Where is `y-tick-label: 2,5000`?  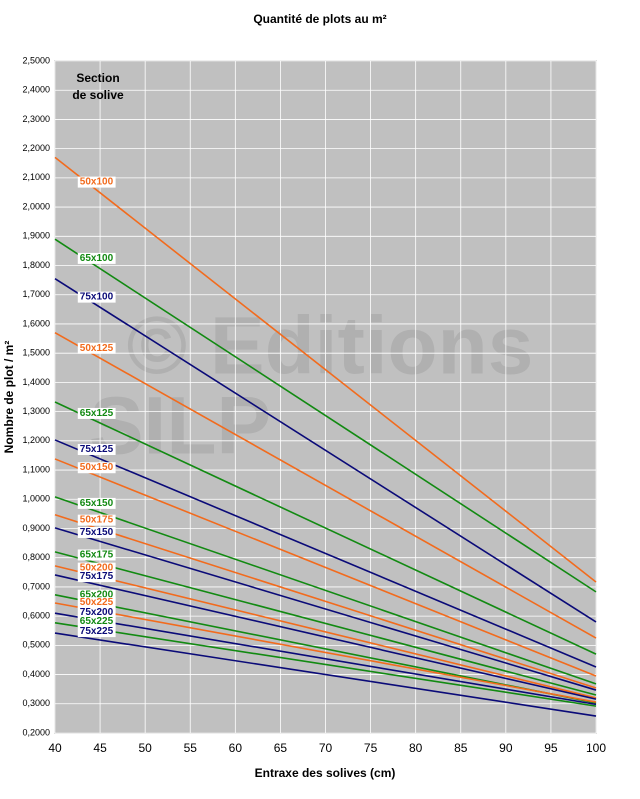 y-tick-label: 2,5000 is located at coordinates (36, 60).